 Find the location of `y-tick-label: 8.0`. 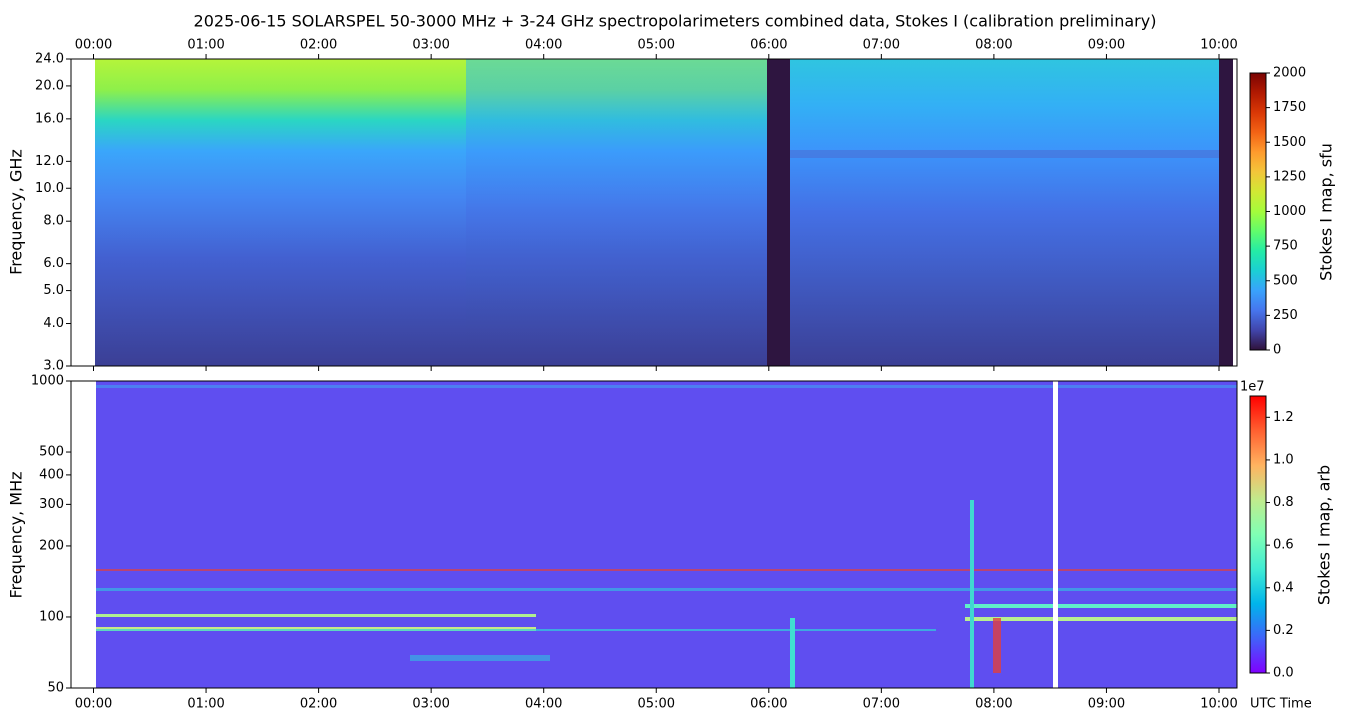

y-tick-label: 8.0 is located at coordinates (53, 221).